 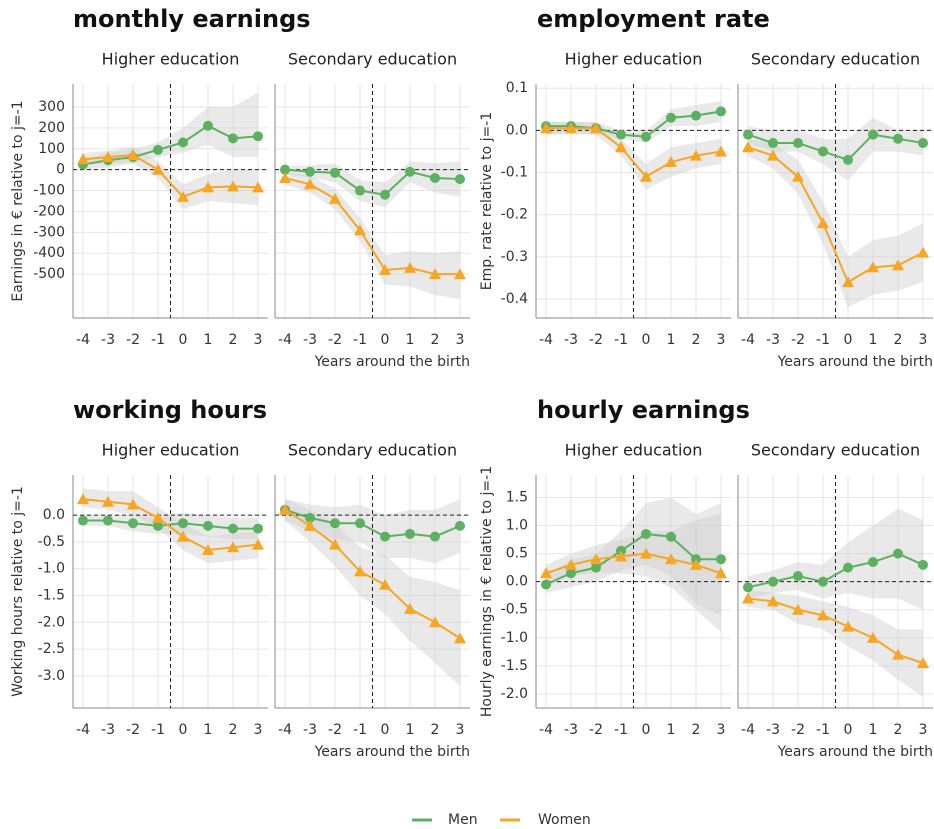 I want to click on y-tick-label: -300, so click(x=49, y=232).